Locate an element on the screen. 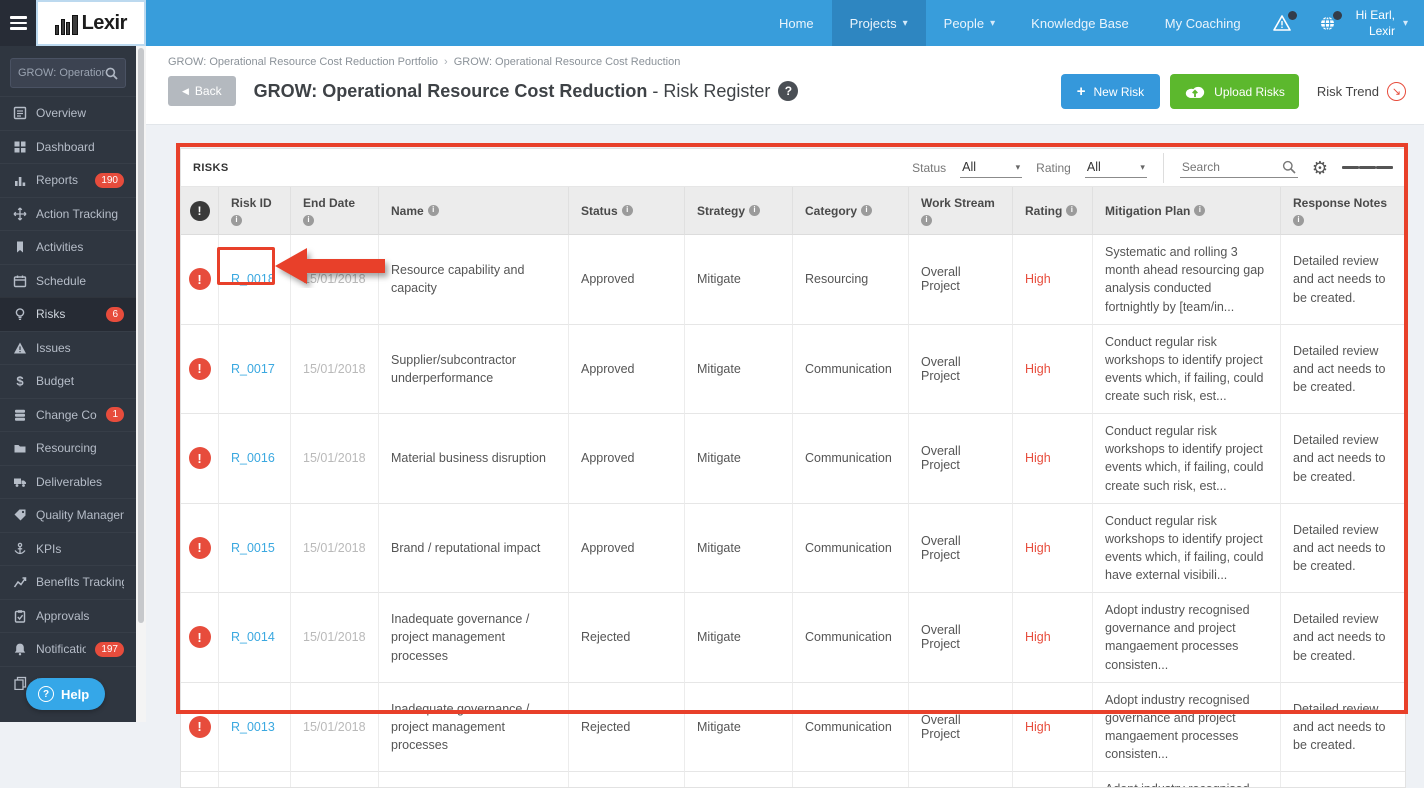  risks-panel-toolbar: RISKS Status All ▾ Rating All ▾ is located at coordinates (793, 168).